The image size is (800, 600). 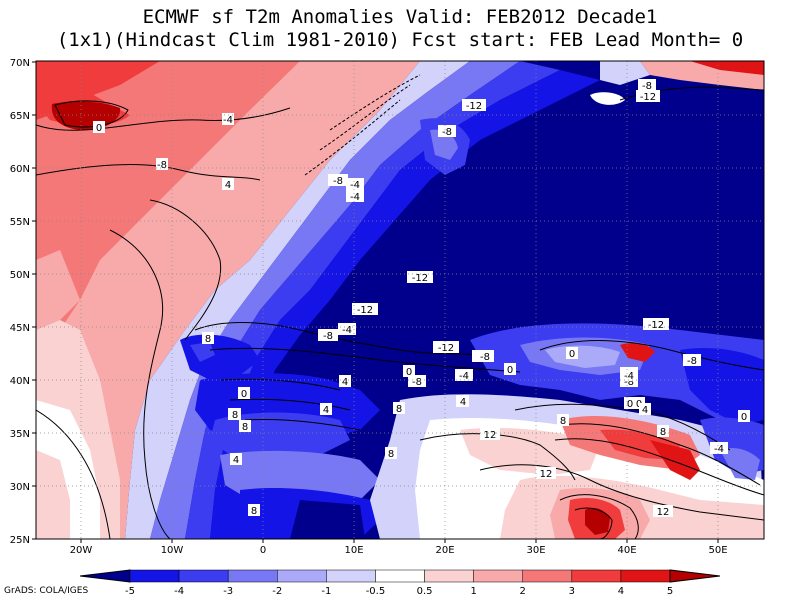 I want to click on lat-tick-label: 45N, so click(x=20, y=328).